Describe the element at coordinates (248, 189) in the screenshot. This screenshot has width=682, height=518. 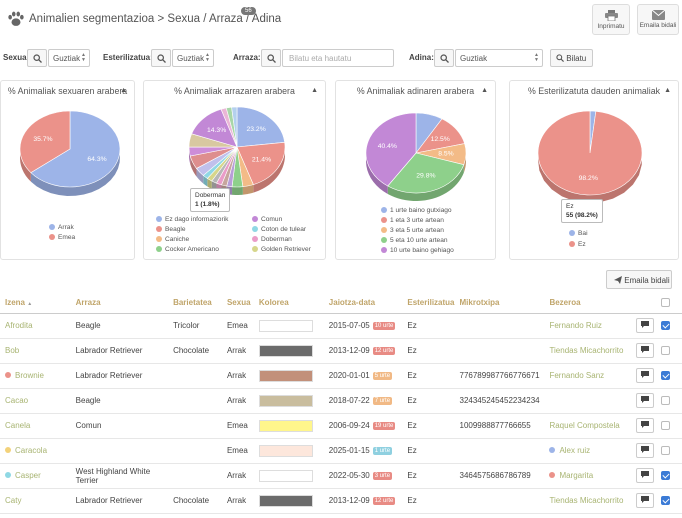
I see `pie-slice-side` at that location.